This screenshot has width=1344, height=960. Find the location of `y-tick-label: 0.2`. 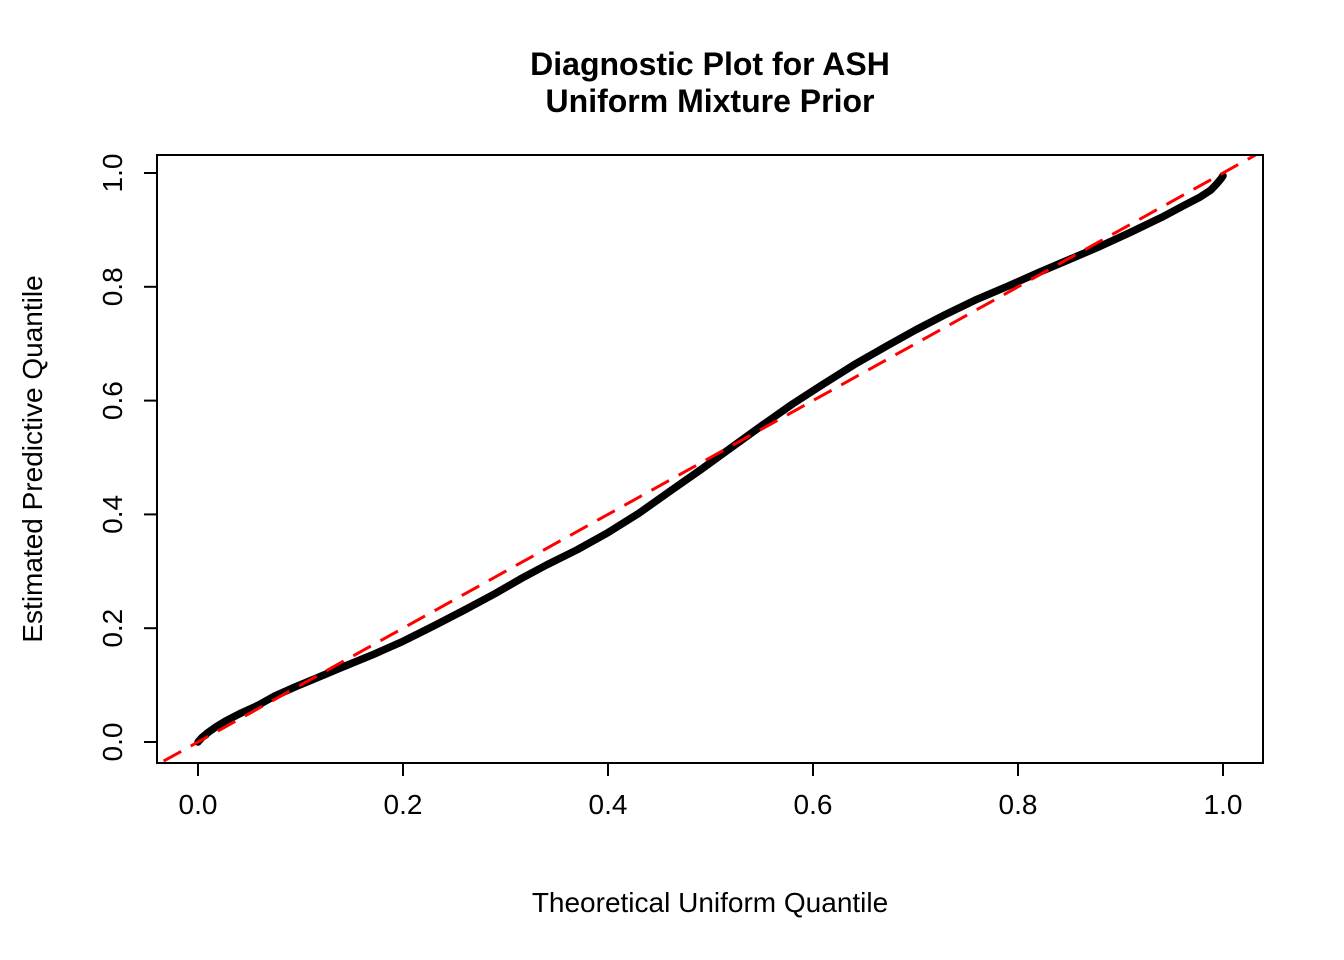

y-tick-label: 0.2 is located at coordinates (112, 628).